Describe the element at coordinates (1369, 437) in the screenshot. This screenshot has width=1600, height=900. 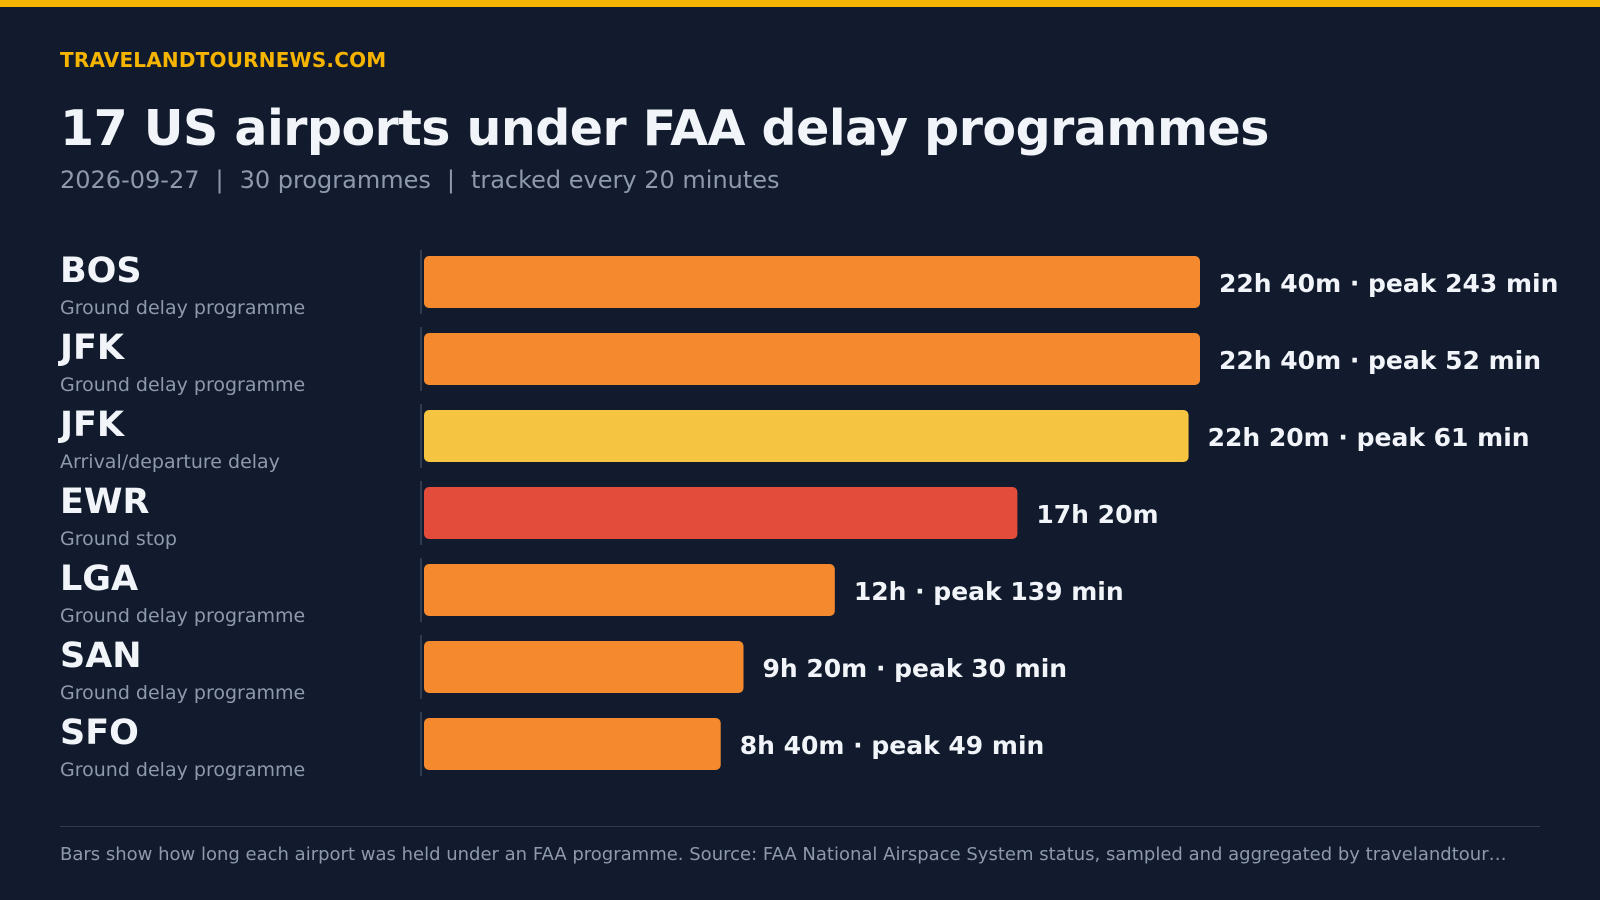
I see `bar-value-label: 22h 20m · peak 61 min` at that location.